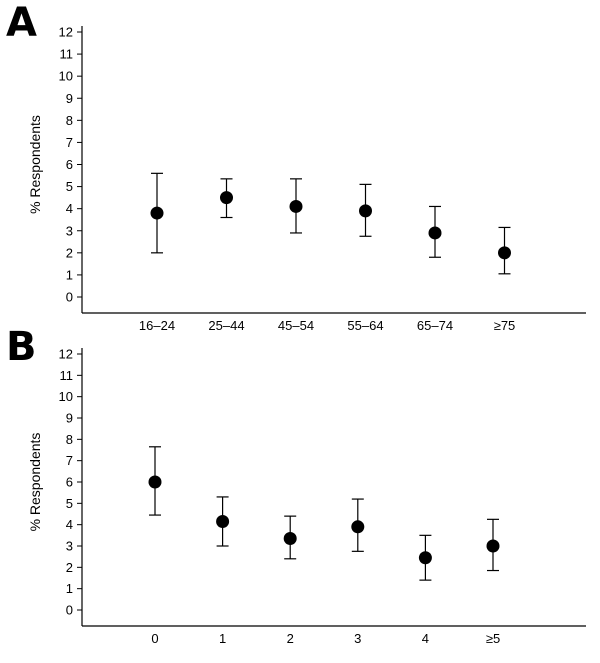 This screenshot has height=663, width=600. Describe the element at coordinates (154, 638) in the screenshot. I see `x-category-label: 0` at that location.